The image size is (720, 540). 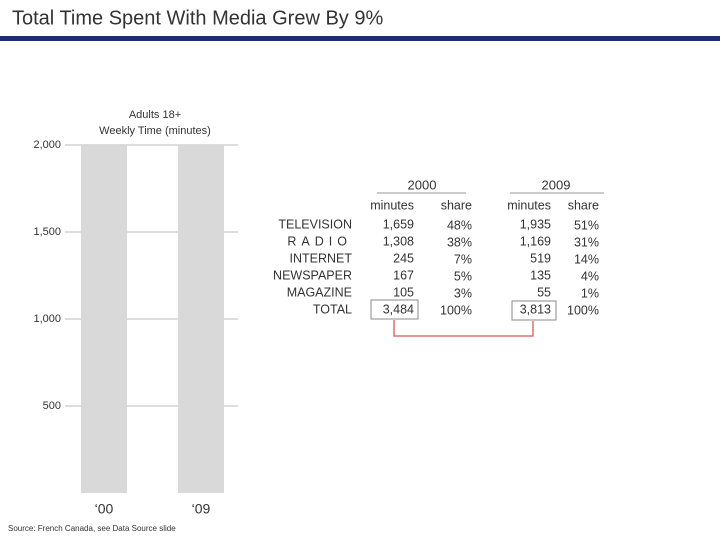 What do you see at coordinates (463, 293) in the screenshot?
I see `table-cell: 3%` at bounding box center [463, 293].